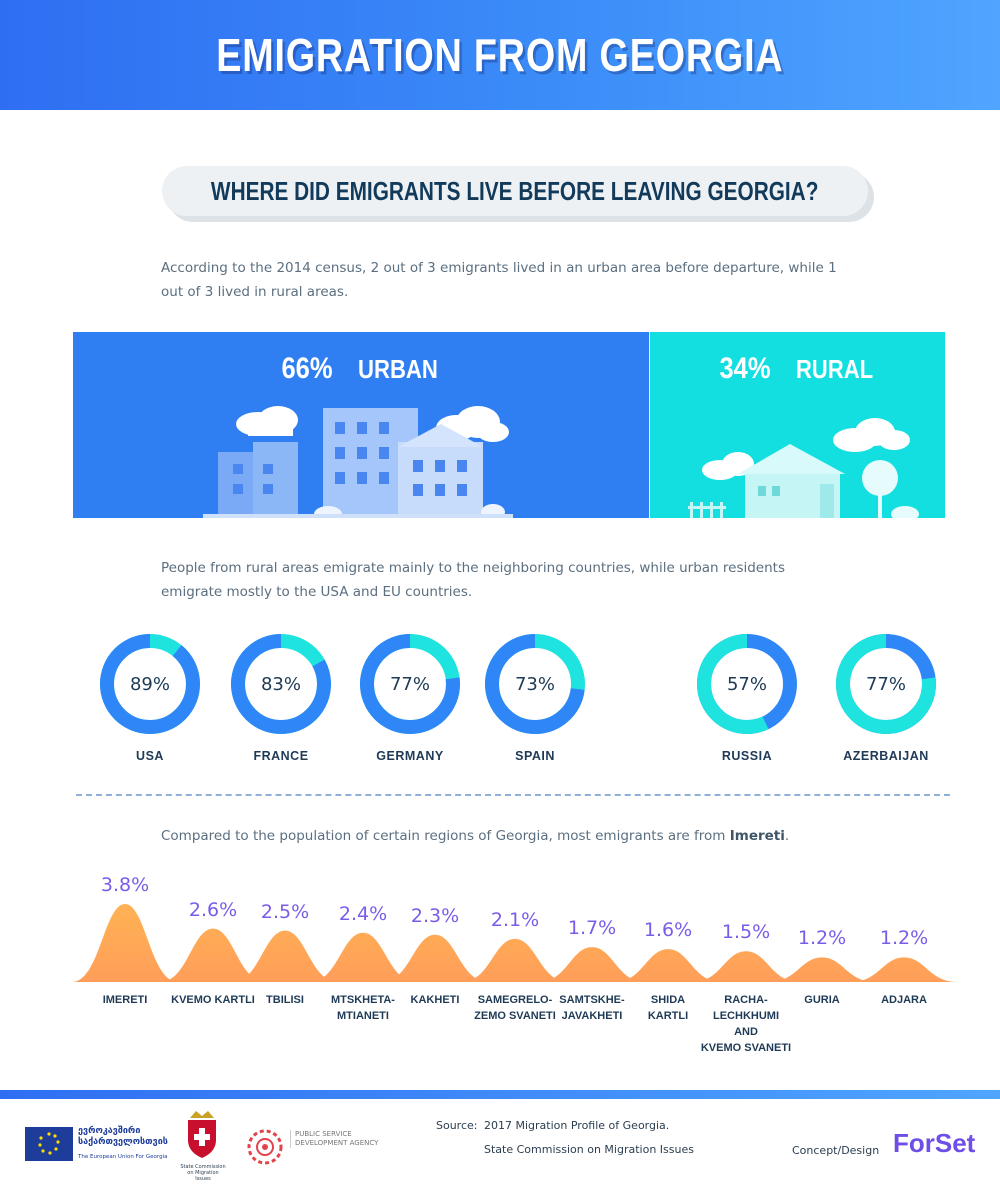  Describe the element at coordinates (589, 1149) in the screenshot. I see `source-line2: State Commission on Migration Issues` at that location.